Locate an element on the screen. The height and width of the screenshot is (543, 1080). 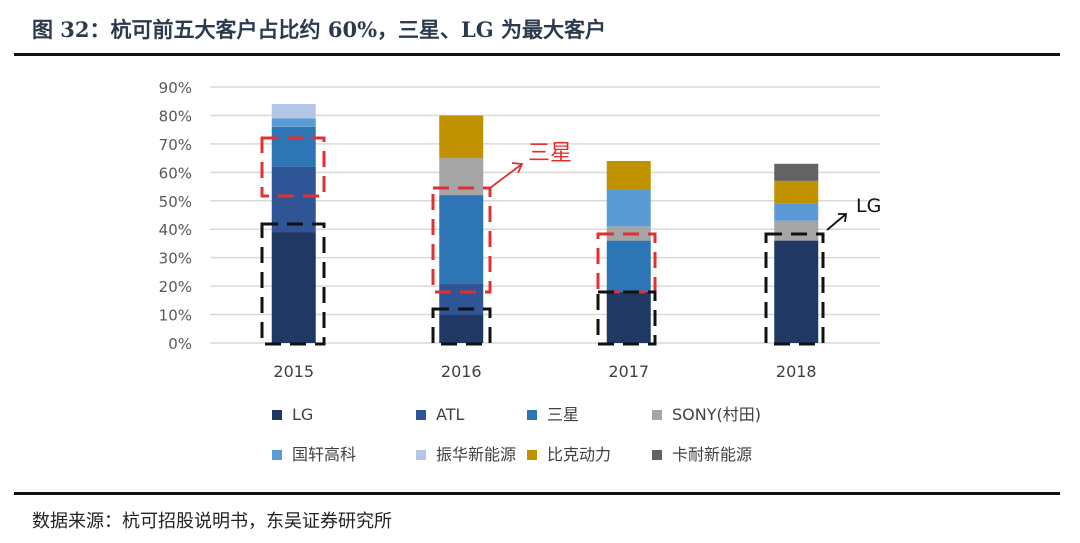
x-tick-label: 2018 is located at coordinates (796, 371).